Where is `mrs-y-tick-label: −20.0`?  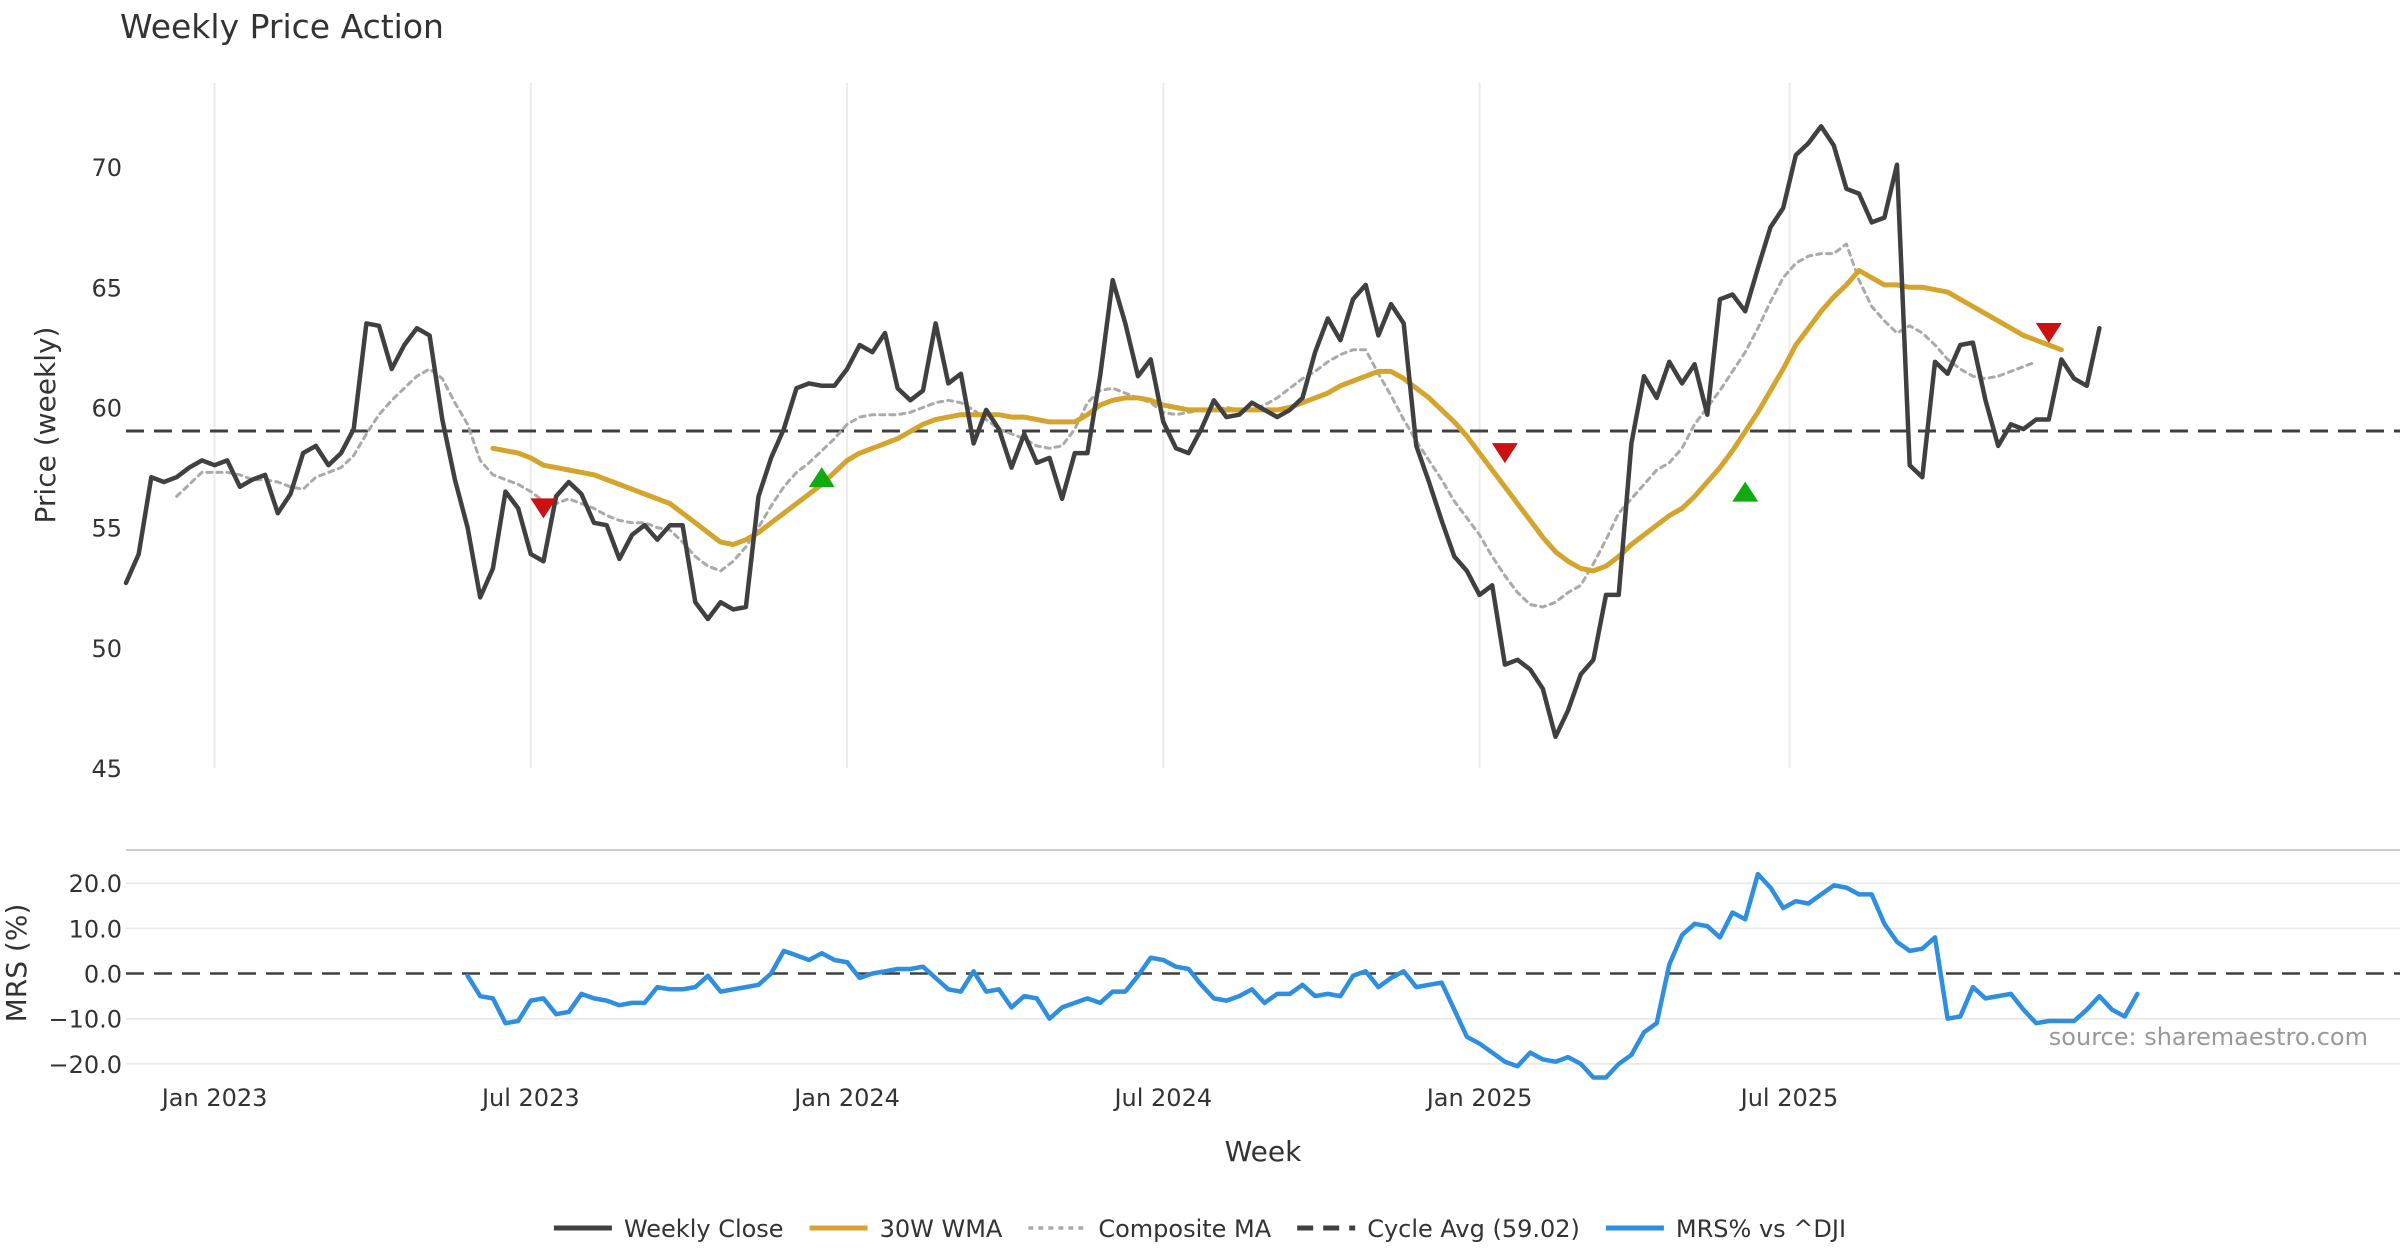
mrs-y-tick-label: −20.0 is located at coordinates (85, 1065).